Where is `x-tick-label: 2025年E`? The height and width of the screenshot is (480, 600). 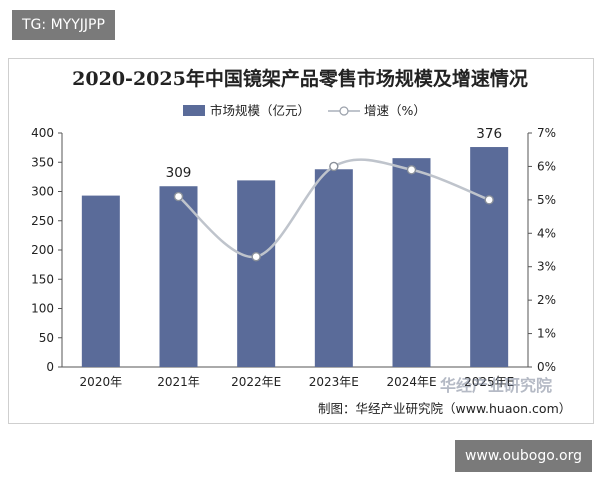
x-tick-label: 2025年E is located at coordinates (489, 382).